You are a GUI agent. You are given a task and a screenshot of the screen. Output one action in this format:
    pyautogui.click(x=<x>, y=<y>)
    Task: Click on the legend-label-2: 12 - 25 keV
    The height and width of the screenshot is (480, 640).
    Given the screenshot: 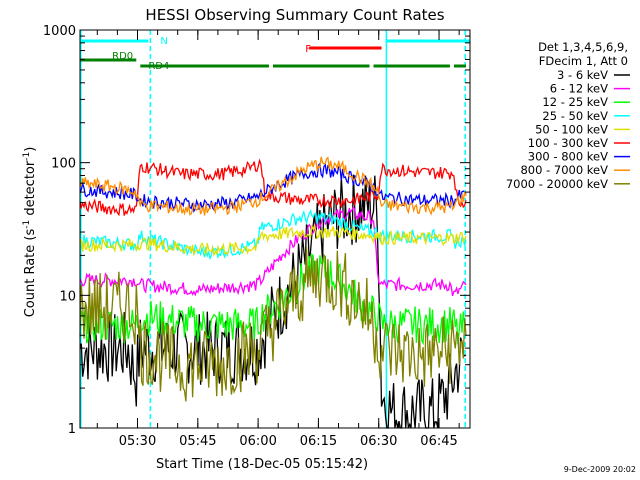 What is the action you would take?
    pyautogui.click(x=575, y=102)
    